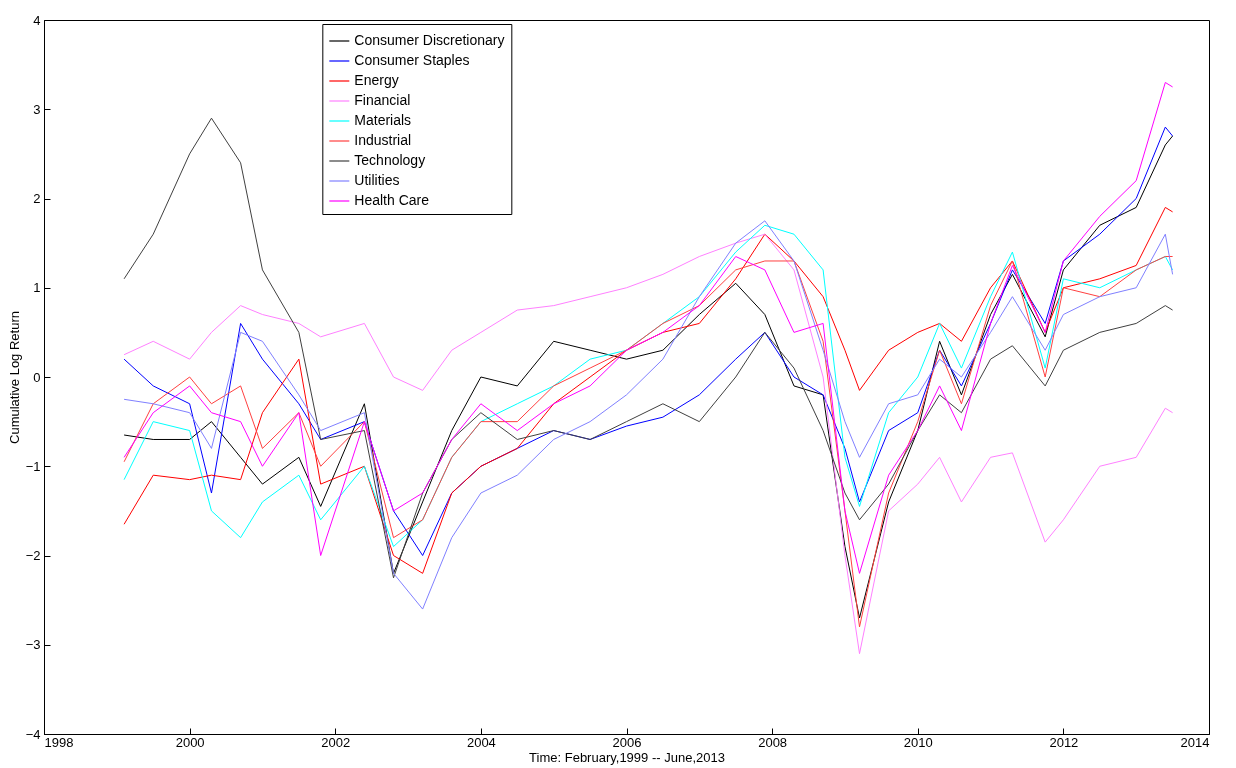  I want to click on y-tick-label: −2, so click(33, 555).